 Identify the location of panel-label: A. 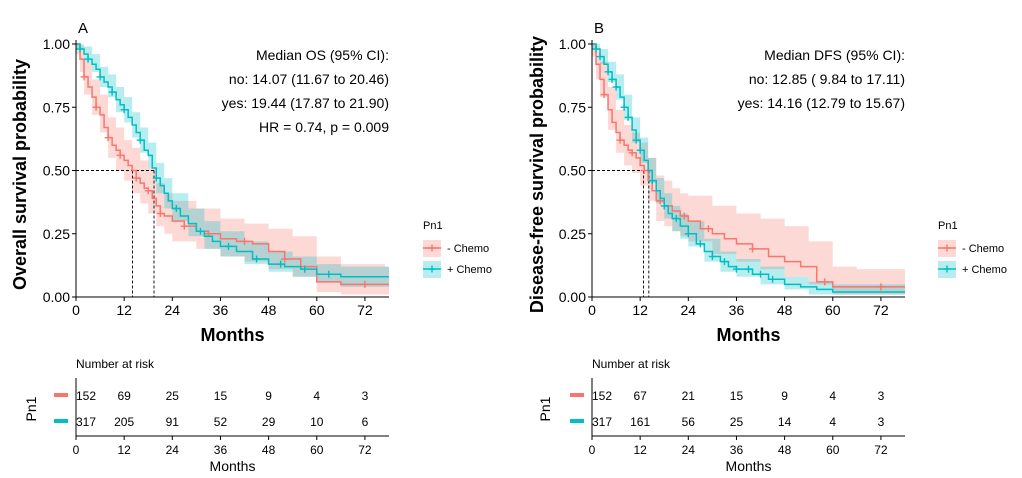
(83, 28).